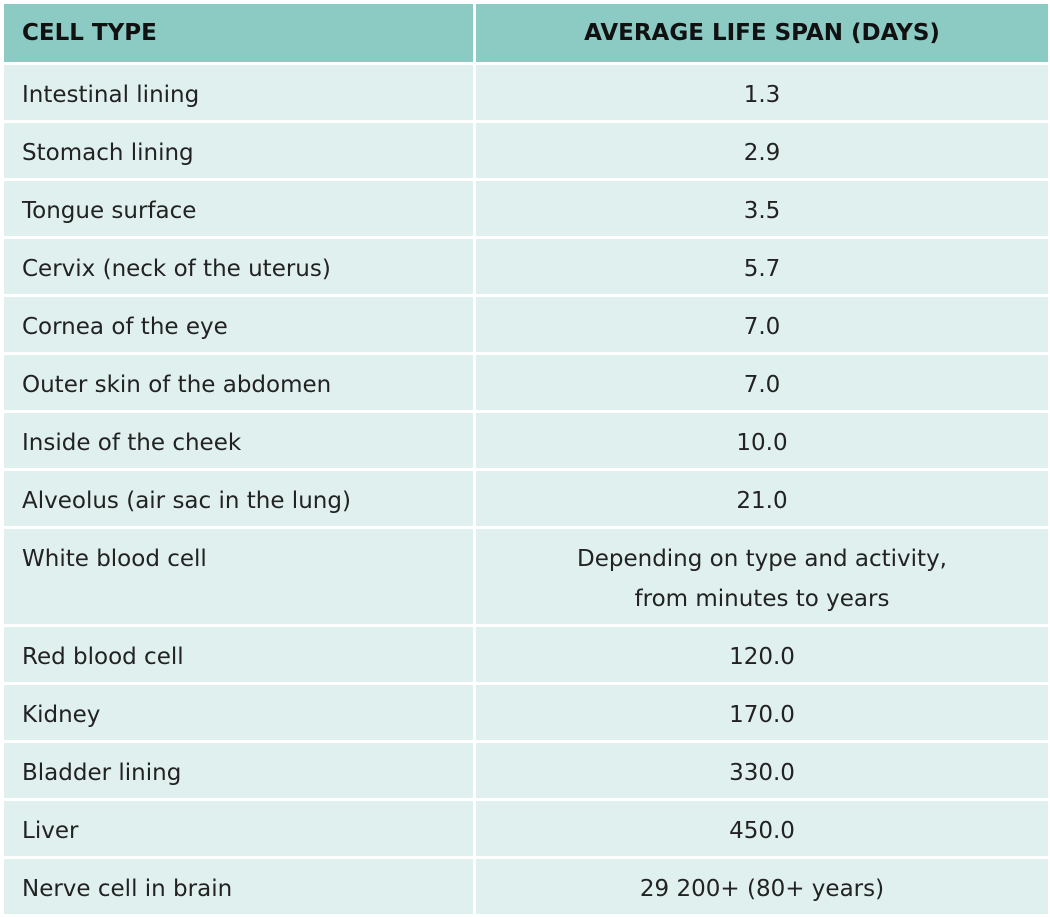 This screenshot has width=1050, height=917. I want to click on life-span: 21.0, so click(762, 500).